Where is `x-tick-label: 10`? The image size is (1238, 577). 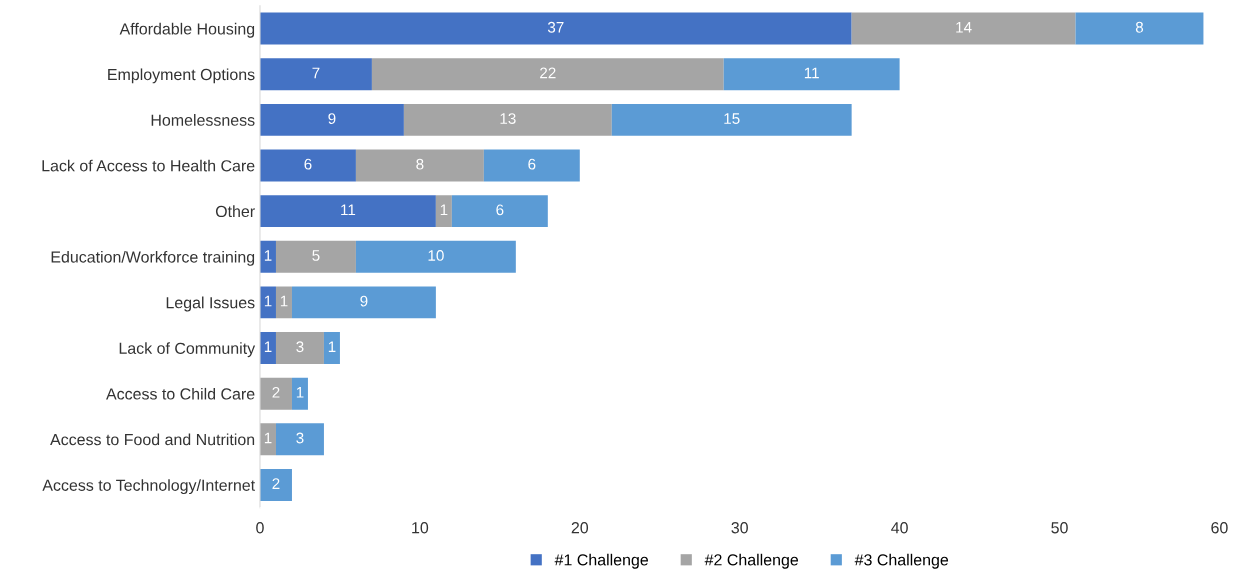
x-tick-label: 10 is located at coordinates (420, 528).